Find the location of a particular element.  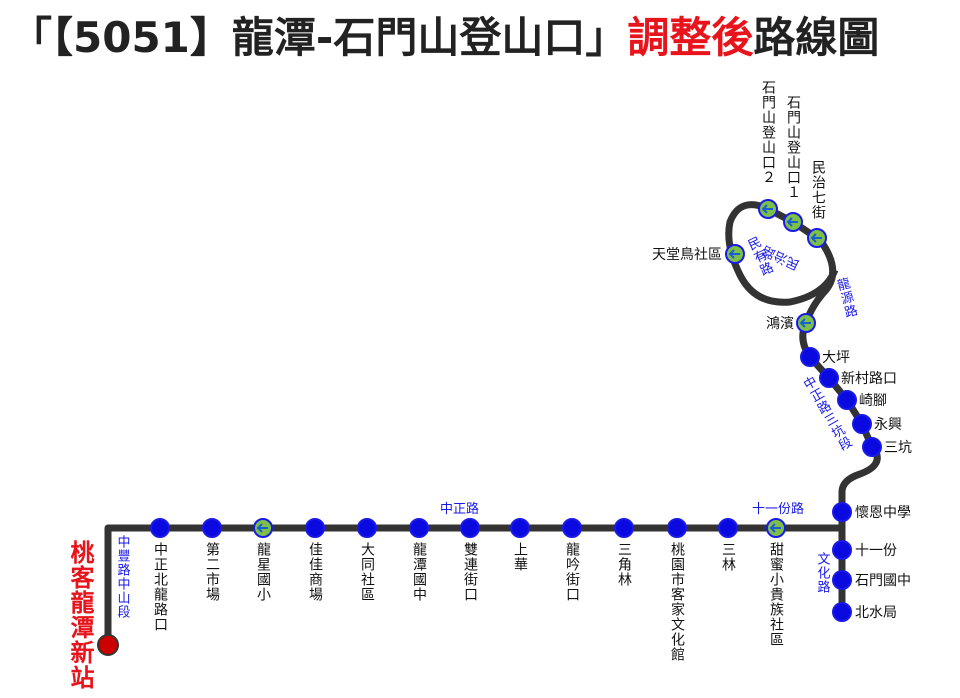

stop-label: 上華 is located at coordinates (520, 557).